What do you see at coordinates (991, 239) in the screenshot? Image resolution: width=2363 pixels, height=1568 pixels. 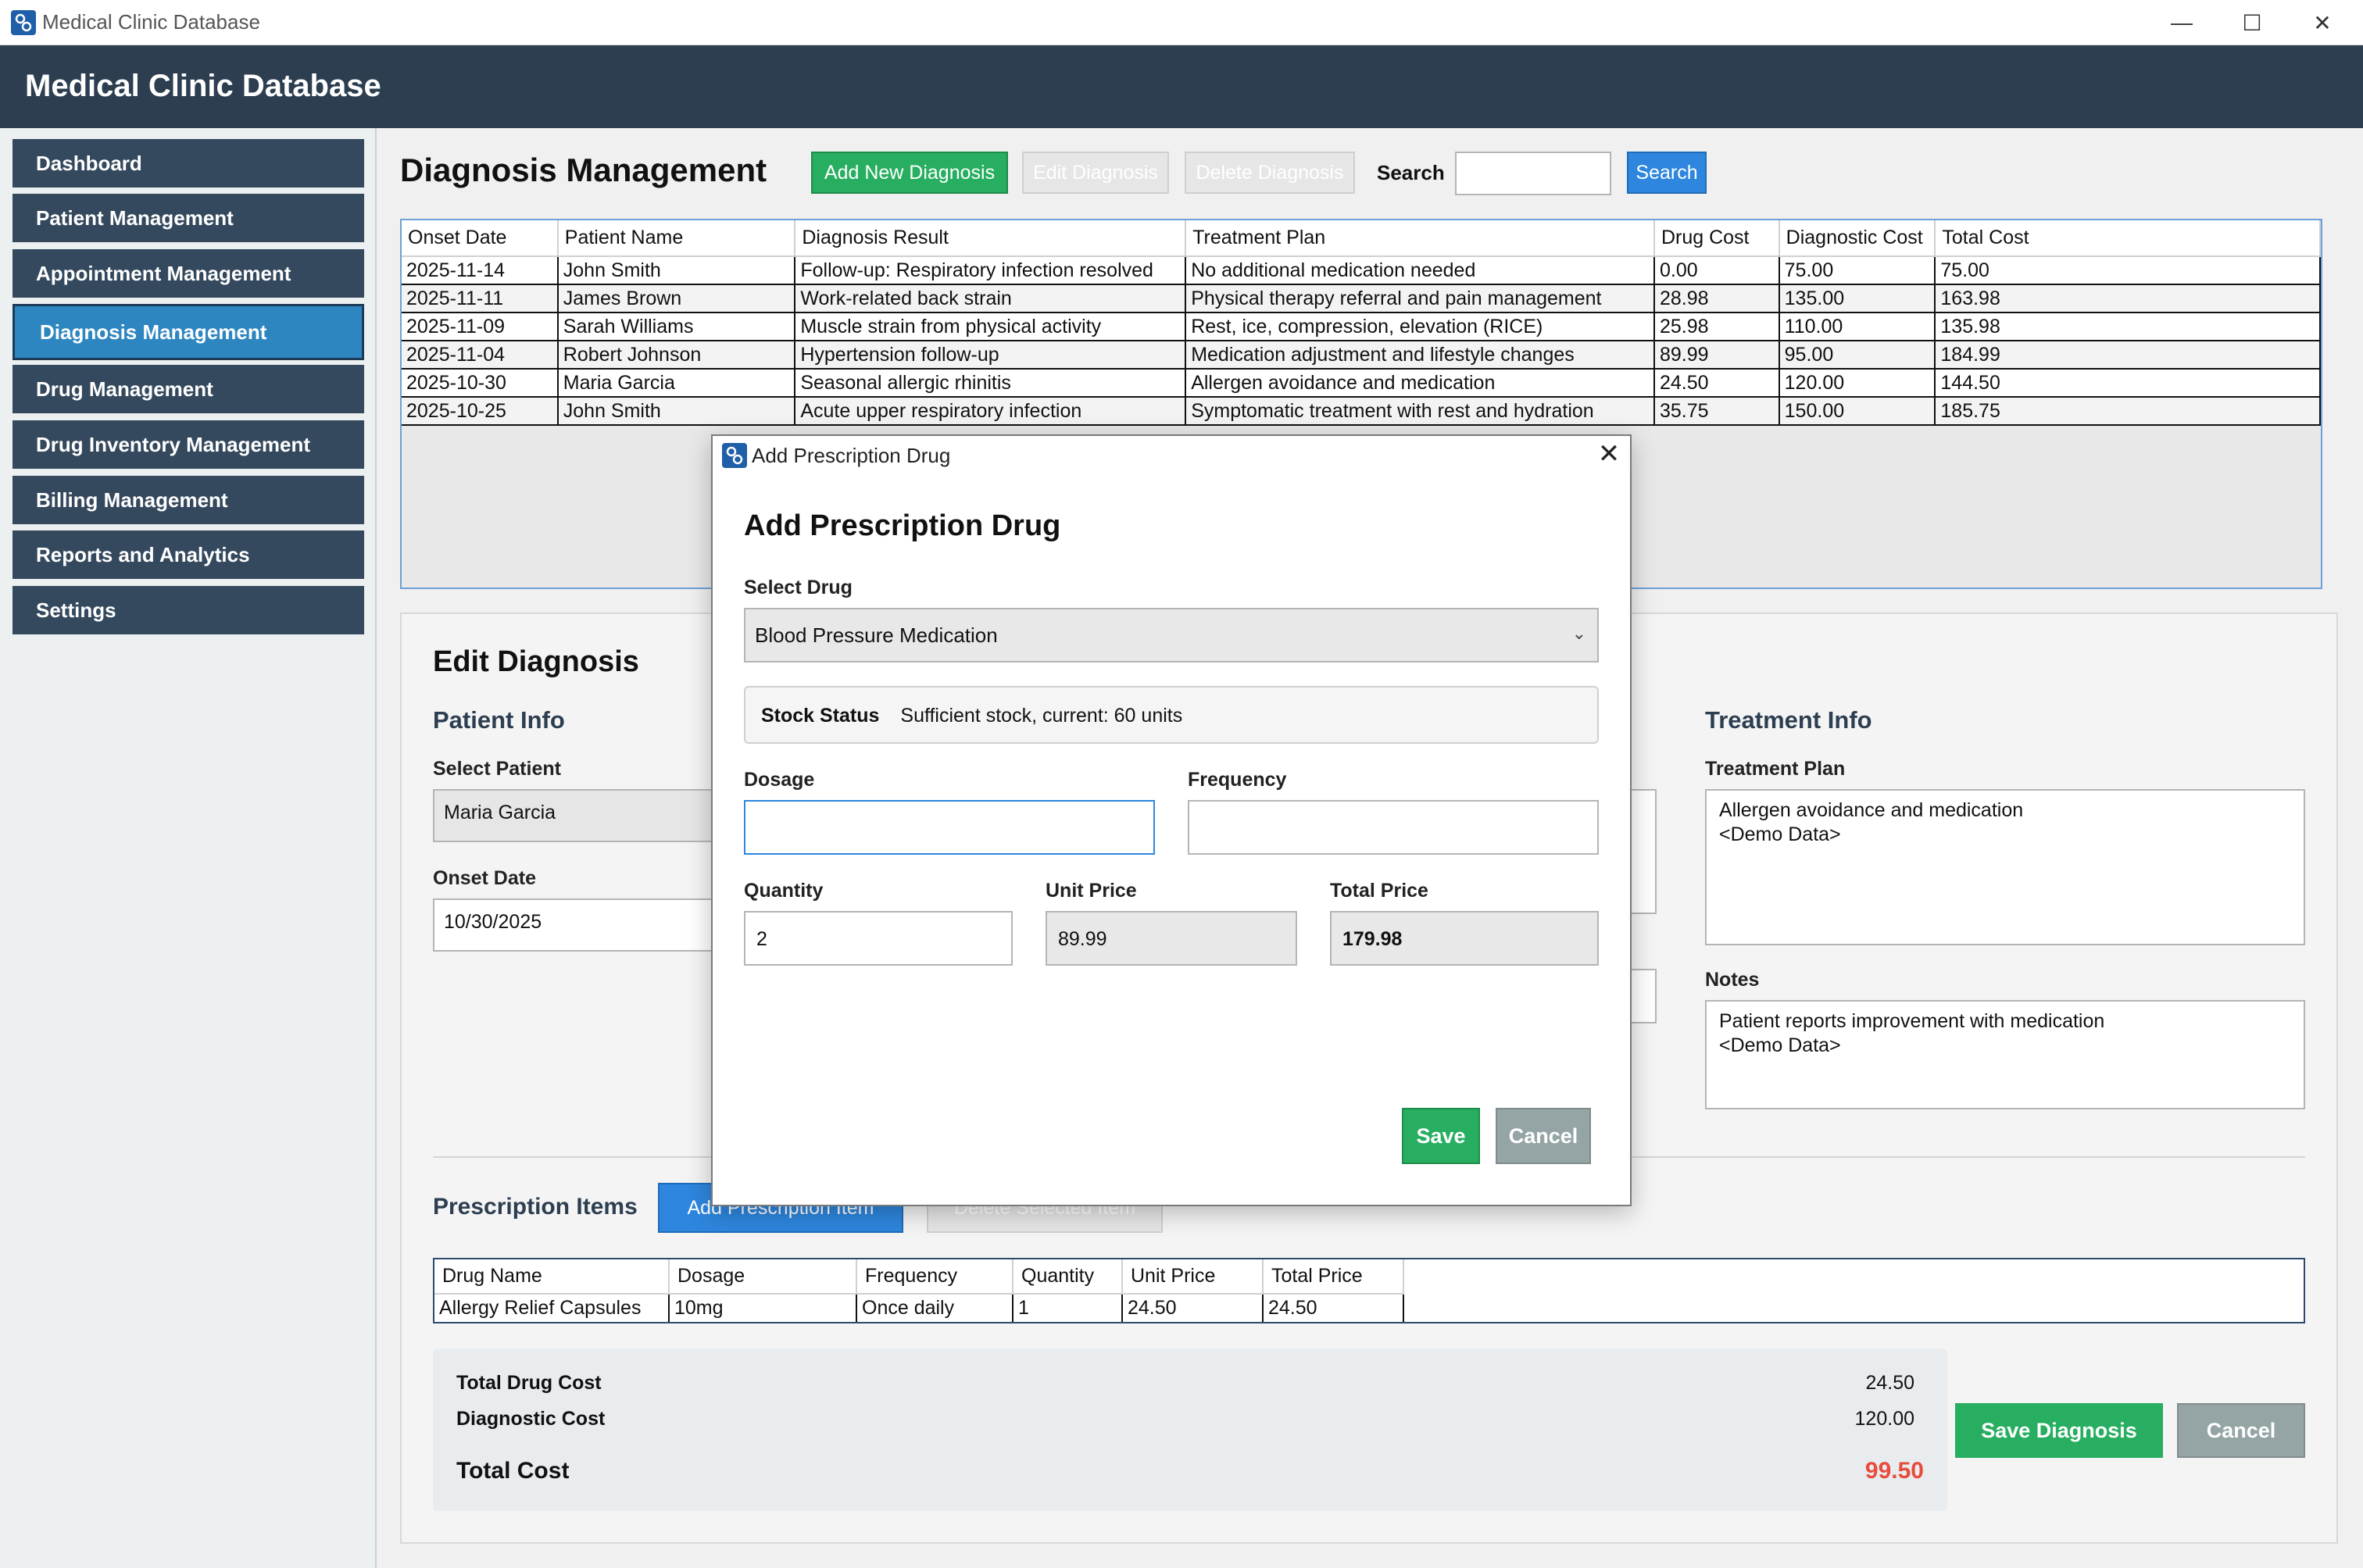 I see `column-header: Diagnosis Result` at bounding box center [991, 239].